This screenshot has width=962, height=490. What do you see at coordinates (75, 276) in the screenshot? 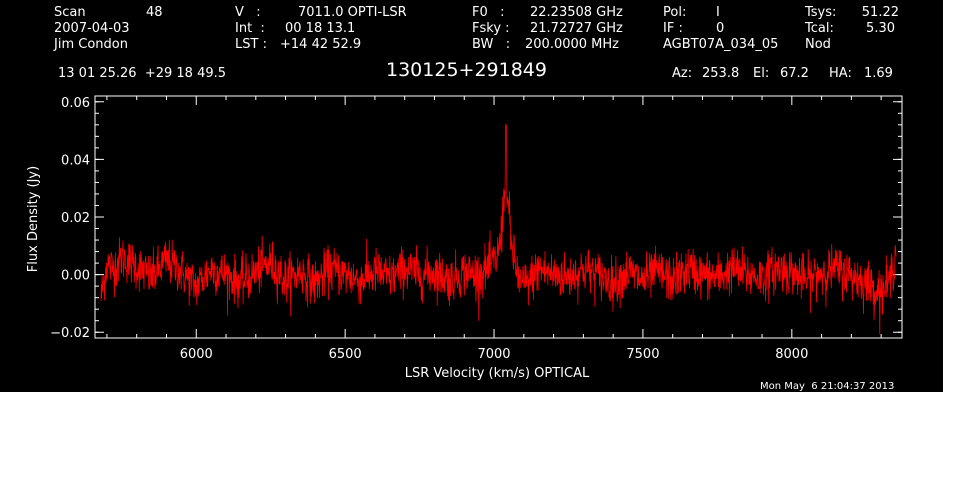
I see `y-tick-label: 0.00` at bounding box center [75, 276].